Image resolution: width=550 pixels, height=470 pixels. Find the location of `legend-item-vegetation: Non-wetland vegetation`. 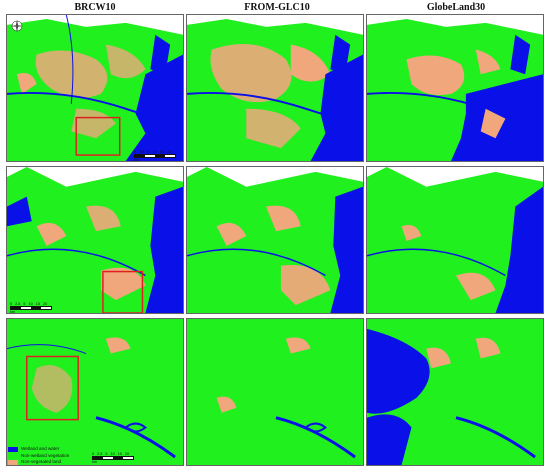

legend-item-vegetation: Non-wetland vegetation is located at coordinates (38, 456).